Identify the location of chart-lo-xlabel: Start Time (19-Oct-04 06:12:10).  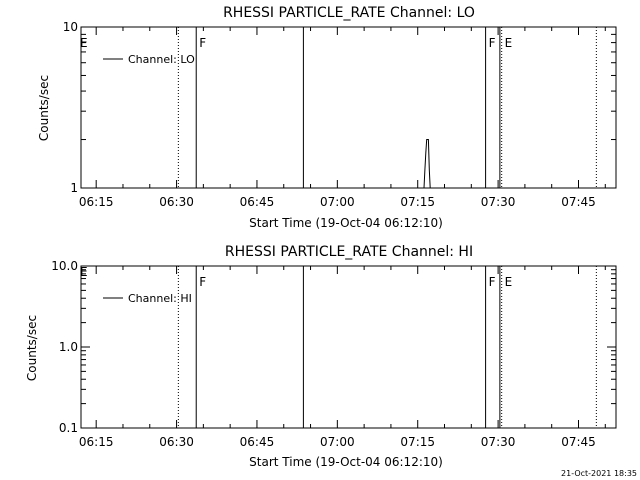
(346, 223).